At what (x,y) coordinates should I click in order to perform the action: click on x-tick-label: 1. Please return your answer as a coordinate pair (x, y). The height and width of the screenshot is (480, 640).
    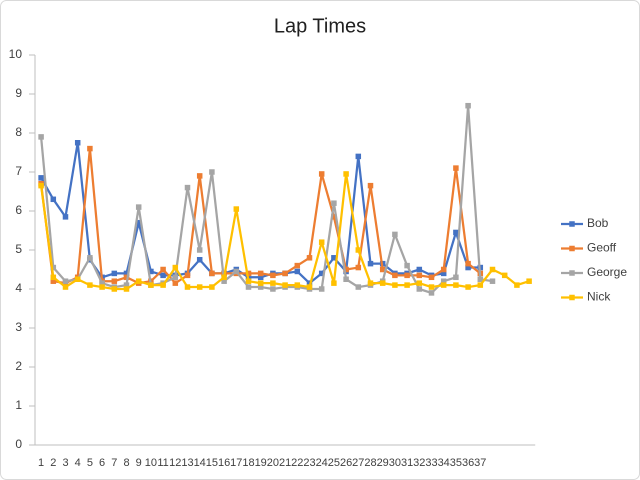
    Looking at the image, I should click on (41, 463).